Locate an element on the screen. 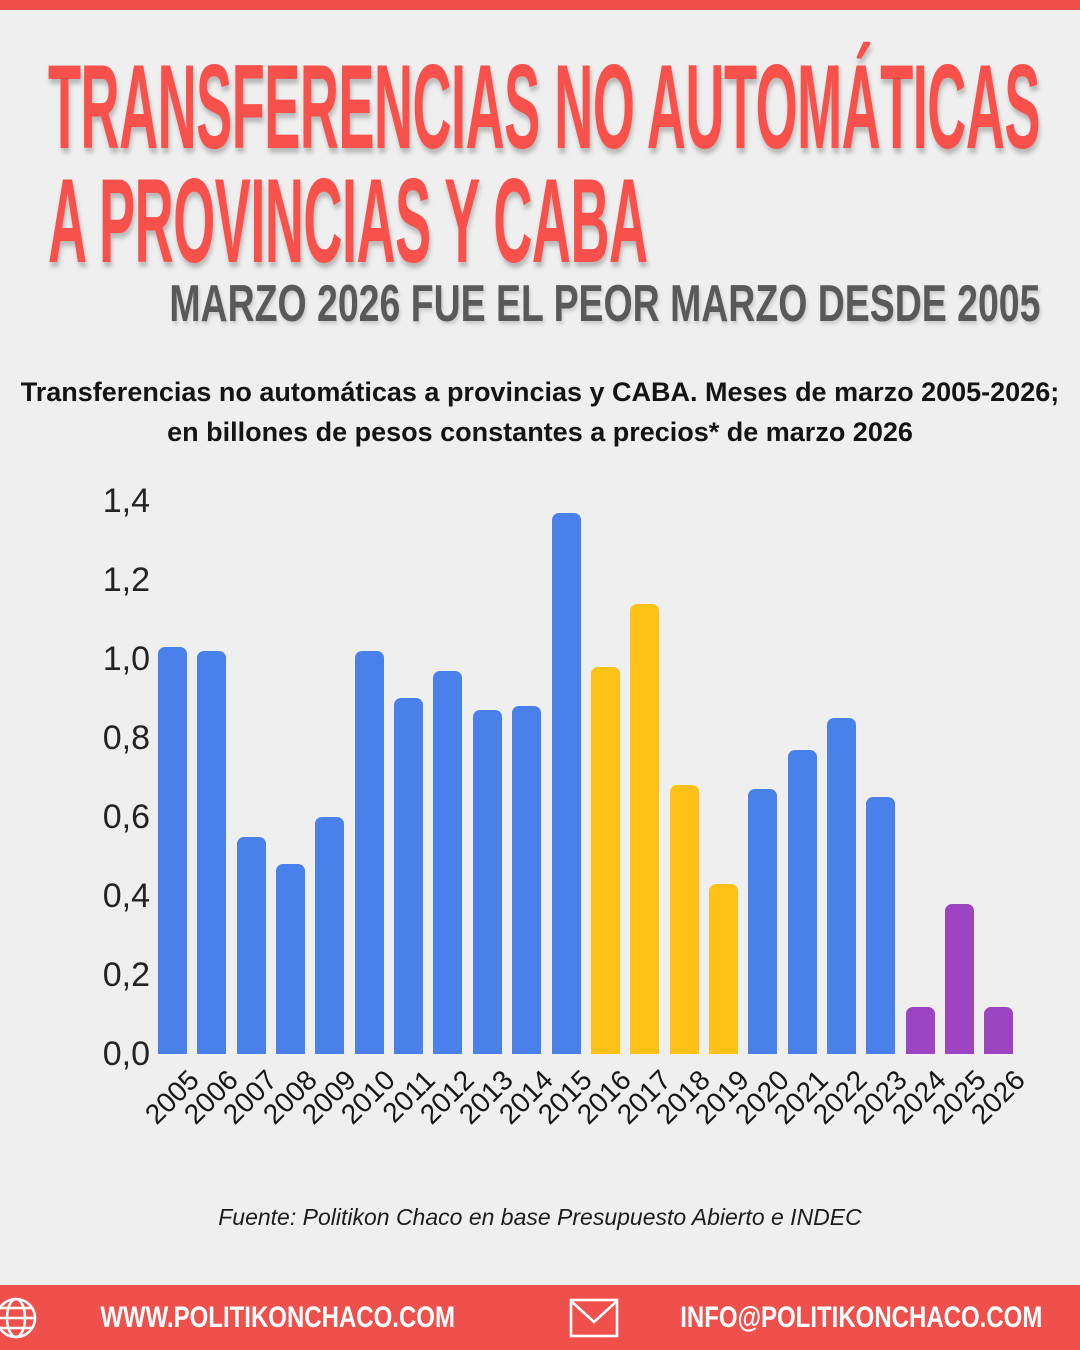 This screenshot has width=1080, height=1350. y-axis-tick-0,2: 0,2 is located at coordinates (126, 975).